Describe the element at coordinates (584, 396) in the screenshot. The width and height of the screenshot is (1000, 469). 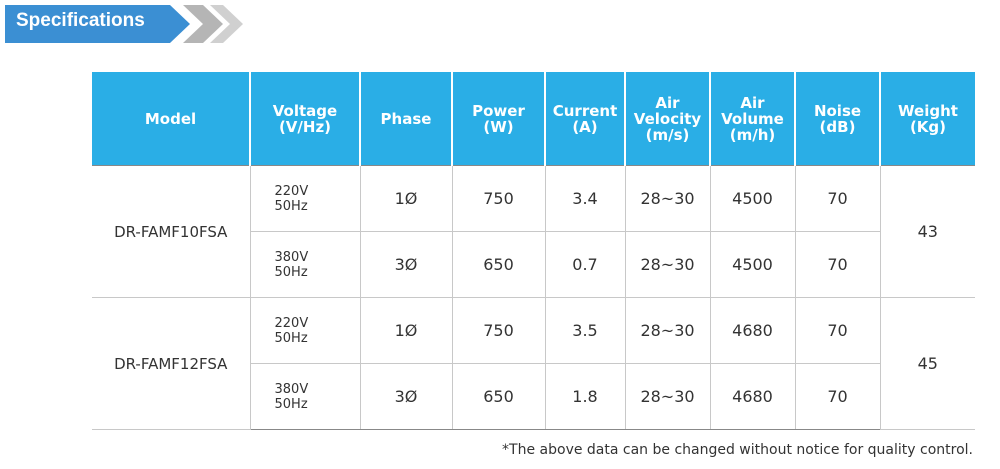
I see `value-cell: 1.8` at that location.